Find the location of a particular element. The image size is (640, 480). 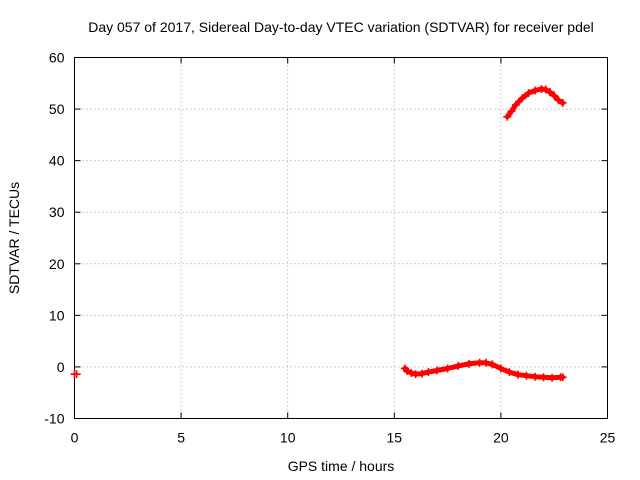

y-tick-label: 40 is located at coordinates (57, 161).